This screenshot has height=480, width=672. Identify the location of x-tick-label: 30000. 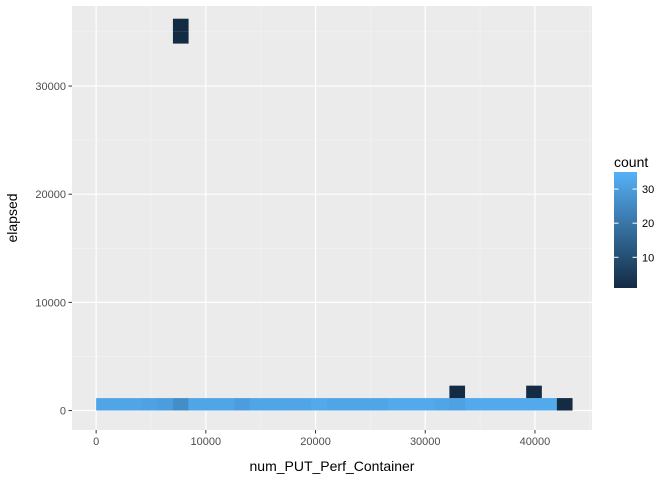
(425, 442).